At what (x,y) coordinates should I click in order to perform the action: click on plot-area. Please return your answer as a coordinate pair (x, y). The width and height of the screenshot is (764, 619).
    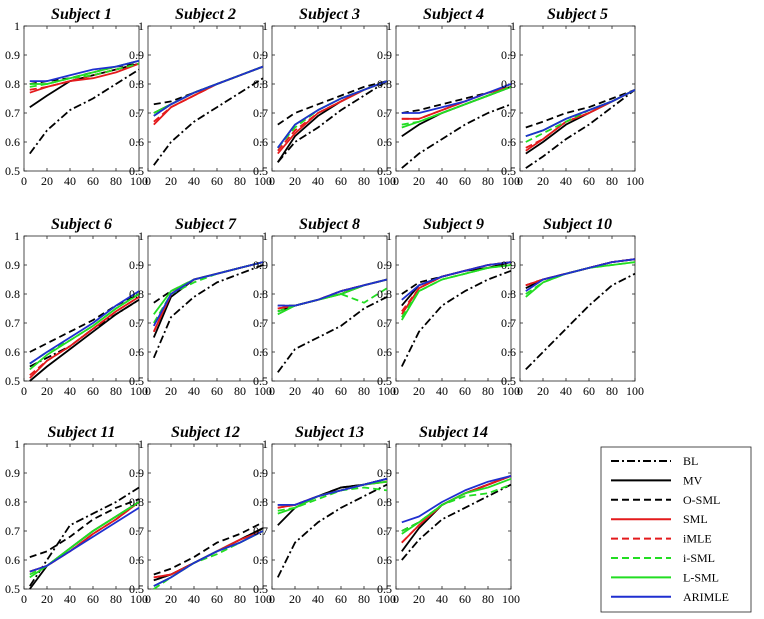
    Looking at the image, I should click on (205, 308).